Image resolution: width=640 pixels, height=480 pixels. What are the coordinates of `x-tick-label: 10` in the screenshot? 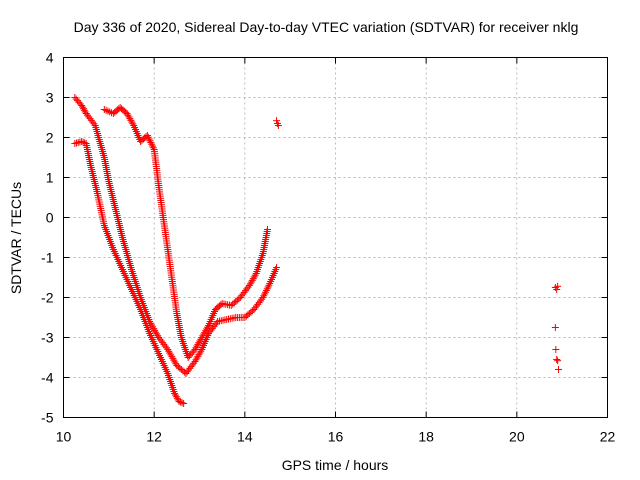 It's located at (64, 437).